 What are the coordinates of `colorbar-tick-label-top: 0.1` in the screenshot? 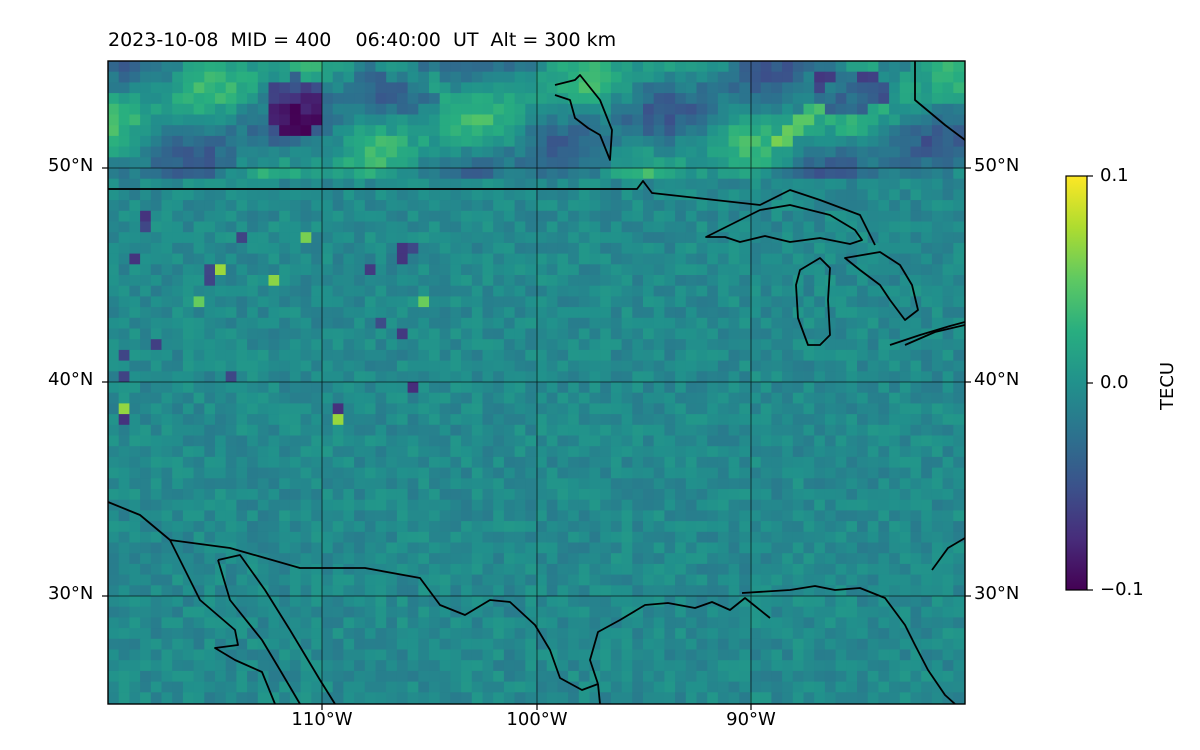 It's located at (1114, 175).